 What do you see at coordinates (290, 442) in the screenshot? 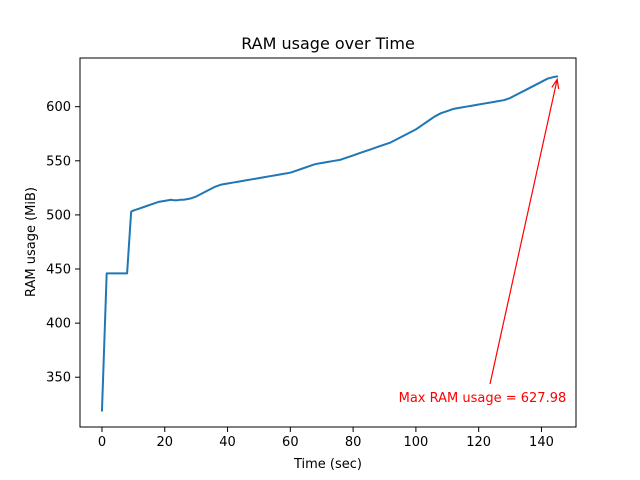
I see `x-tick-label: 60` at bounding box center [290, 442].